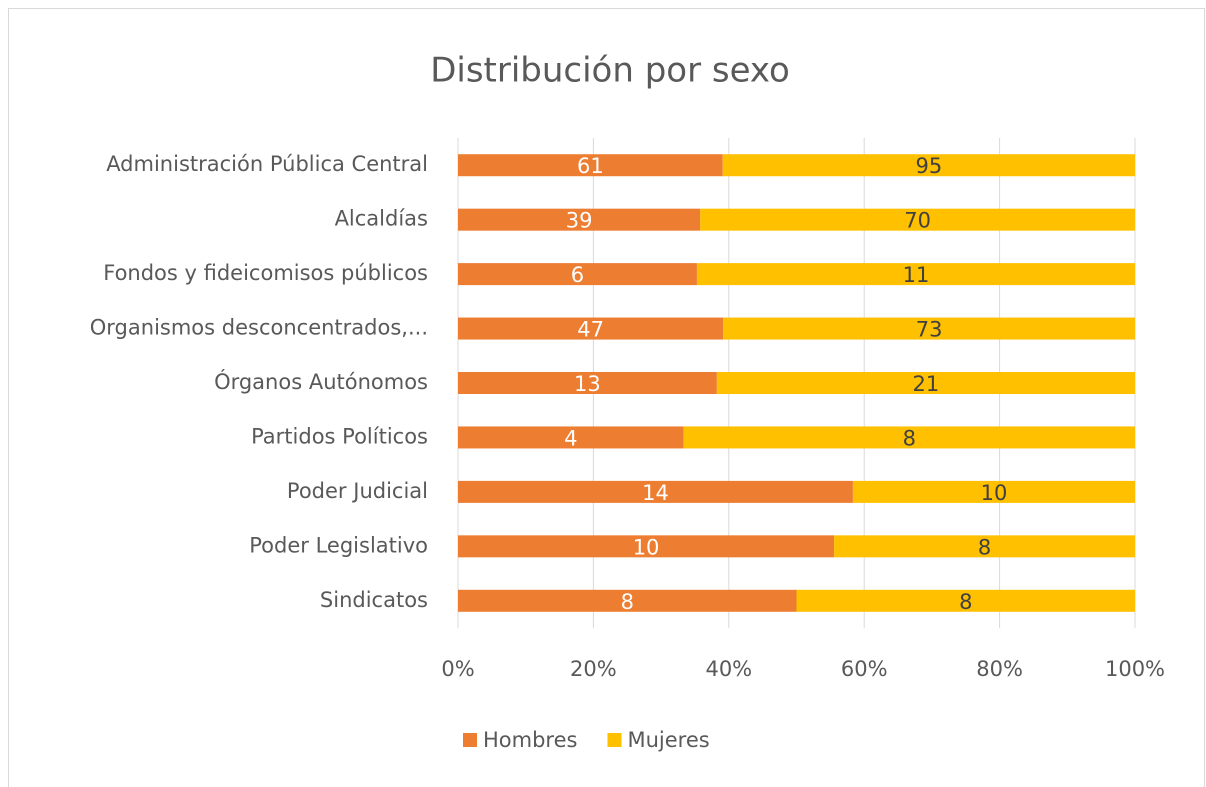 The width and height of the screenshot is (1206, 787). Describe the element at coordinates (267, 164) in the screenshot. I see `y-tick-label: Administración Pública Central` at that location.